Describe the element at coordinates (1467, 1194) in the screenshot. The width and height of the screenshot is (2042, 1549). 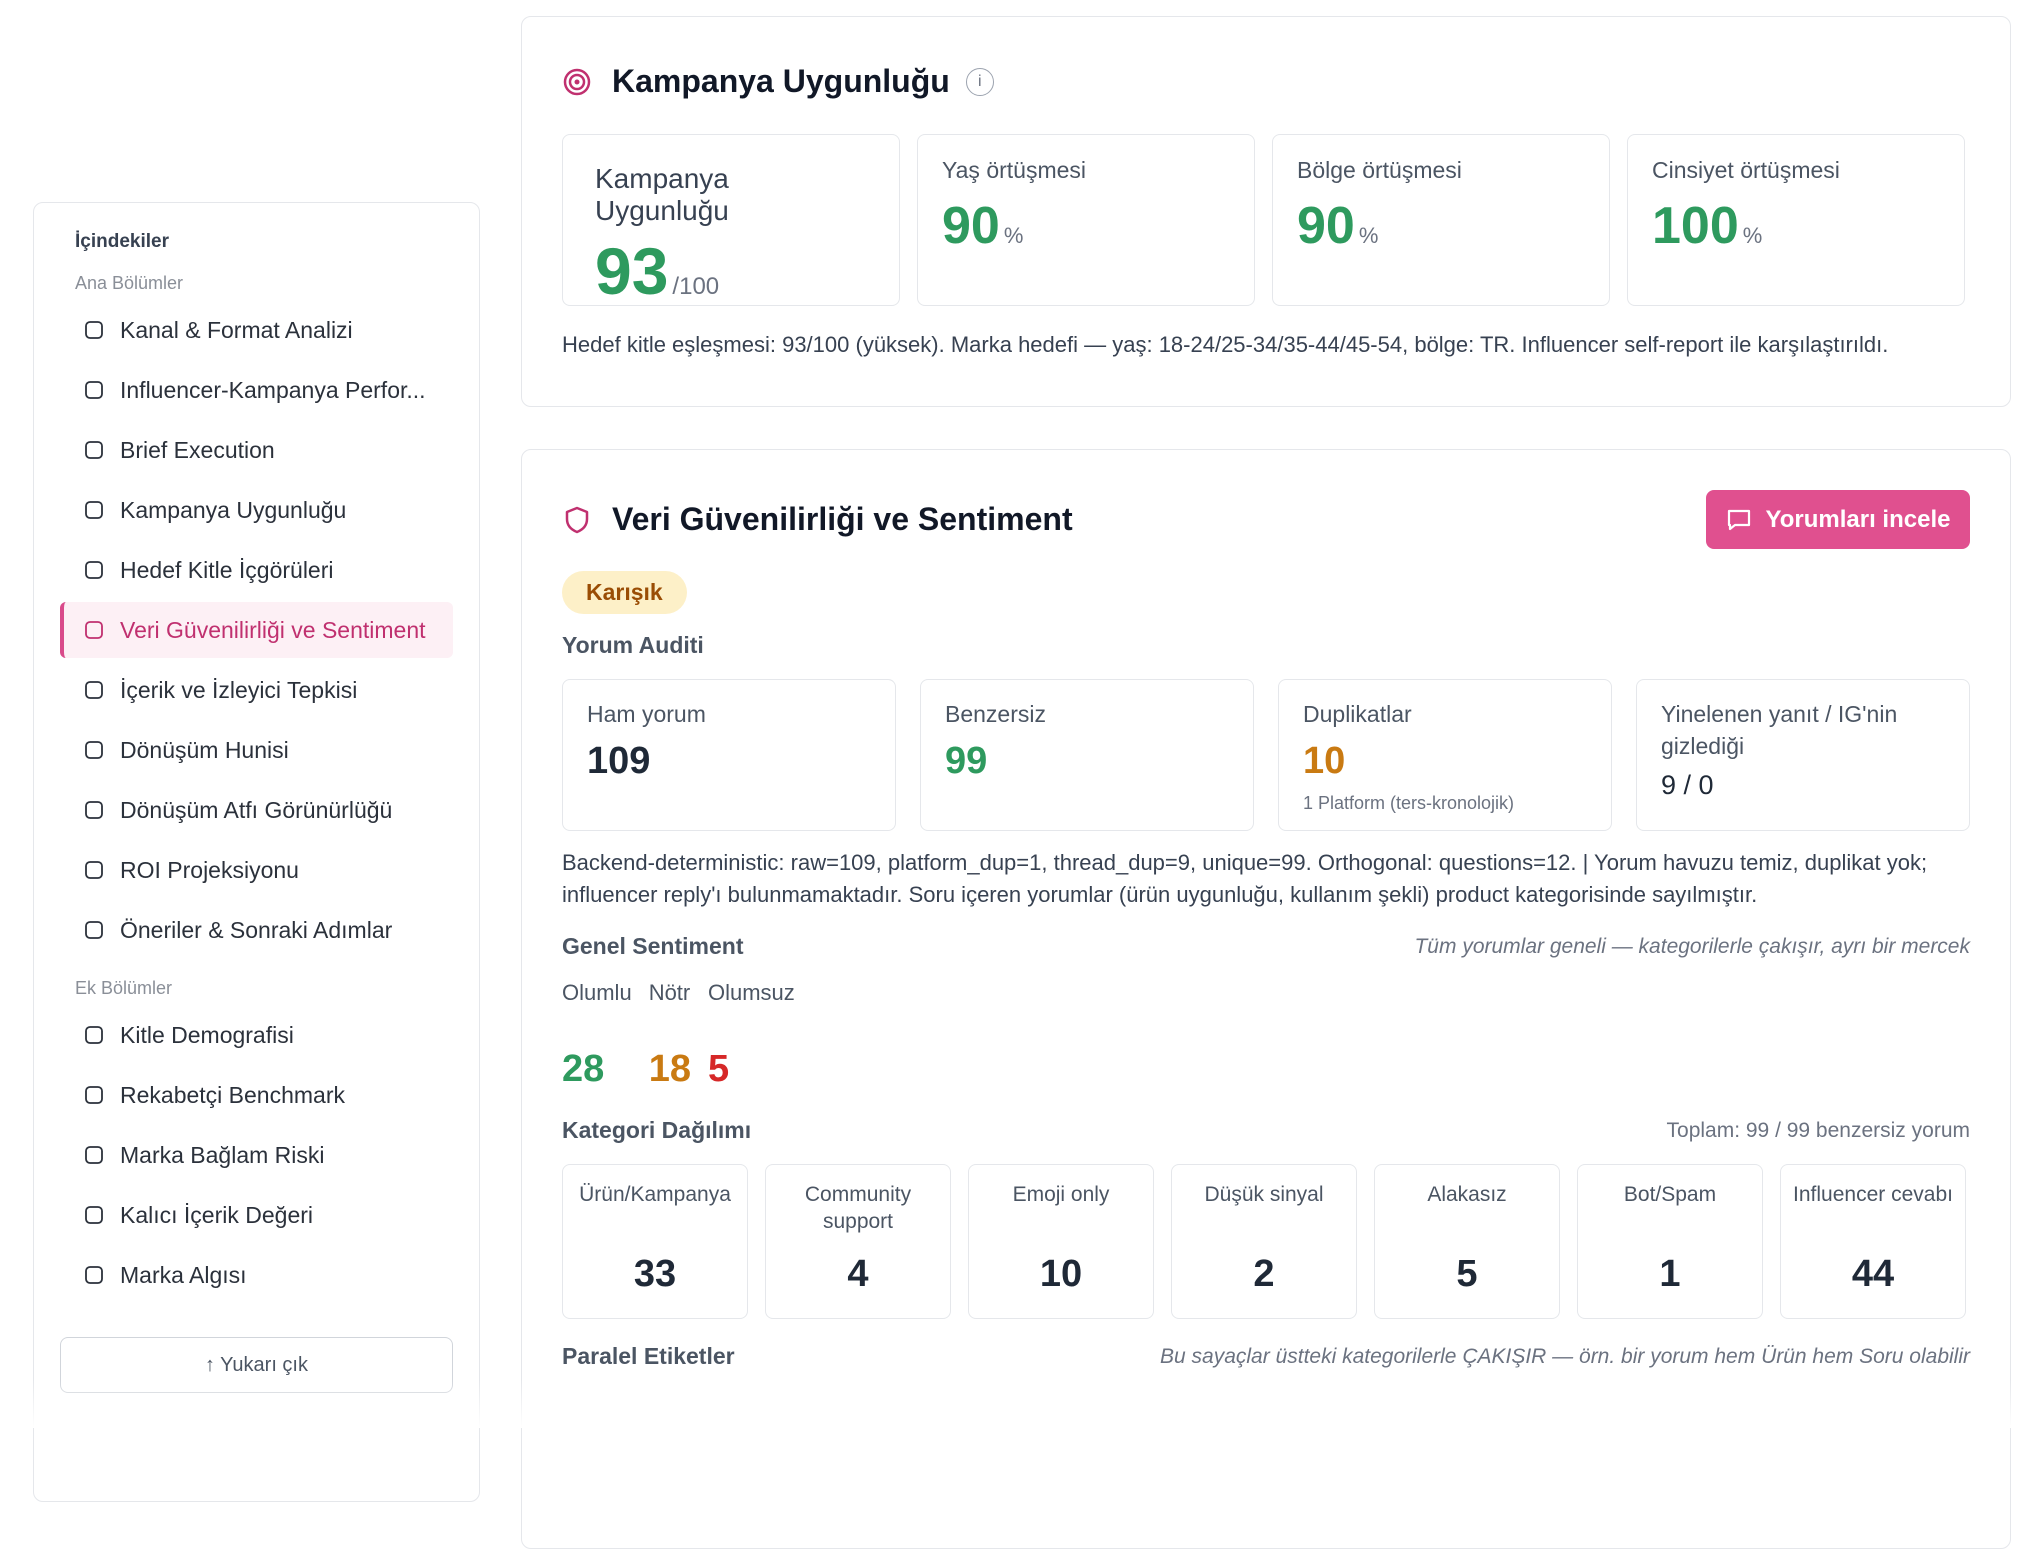
I see `category-label: Alakasız` at that location.